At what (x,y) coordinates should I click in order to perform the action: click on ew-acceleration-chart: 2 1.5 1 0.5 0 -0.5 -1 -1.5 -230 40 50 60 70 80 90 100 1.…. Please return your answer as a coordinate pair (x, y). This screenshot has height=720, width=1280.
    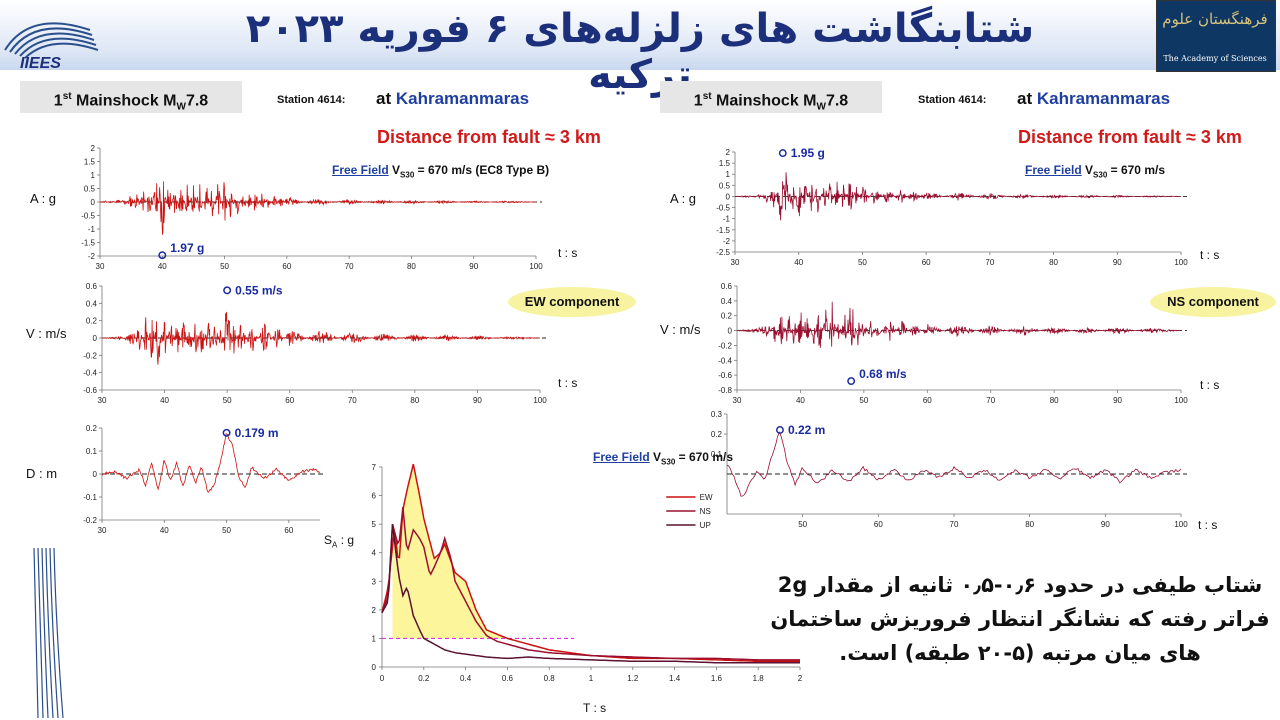
    Looking at the image, I should click on (312, 207).